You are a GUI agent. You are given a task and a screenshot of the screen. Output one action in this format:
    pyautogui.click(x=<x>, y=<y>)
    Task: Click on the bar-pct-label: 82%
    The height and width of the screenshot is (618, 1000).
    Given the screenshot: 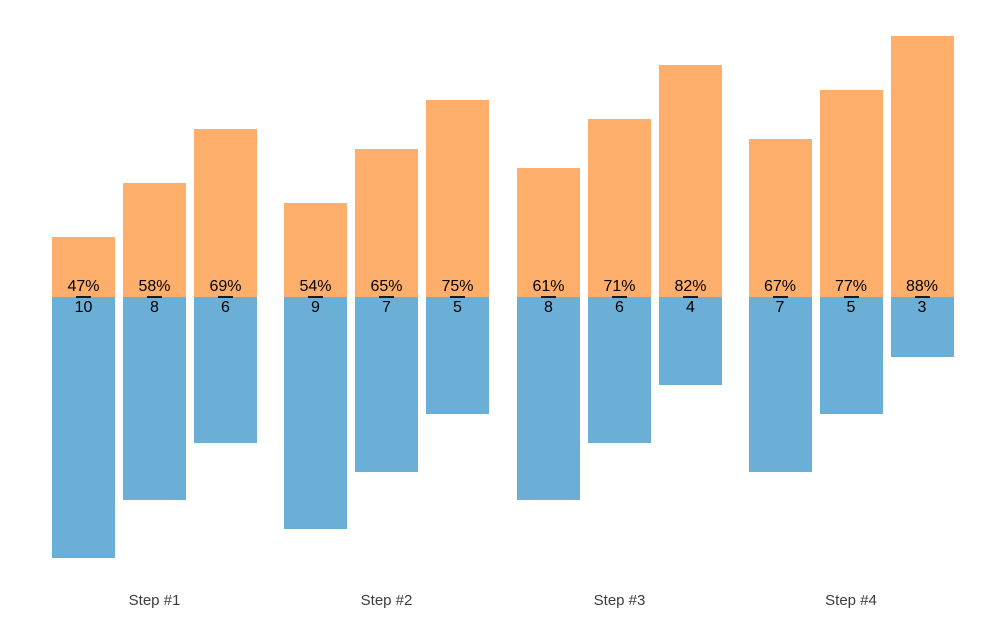 What is the action you would take?
    pyautogui.click(x=690, y=286)
    